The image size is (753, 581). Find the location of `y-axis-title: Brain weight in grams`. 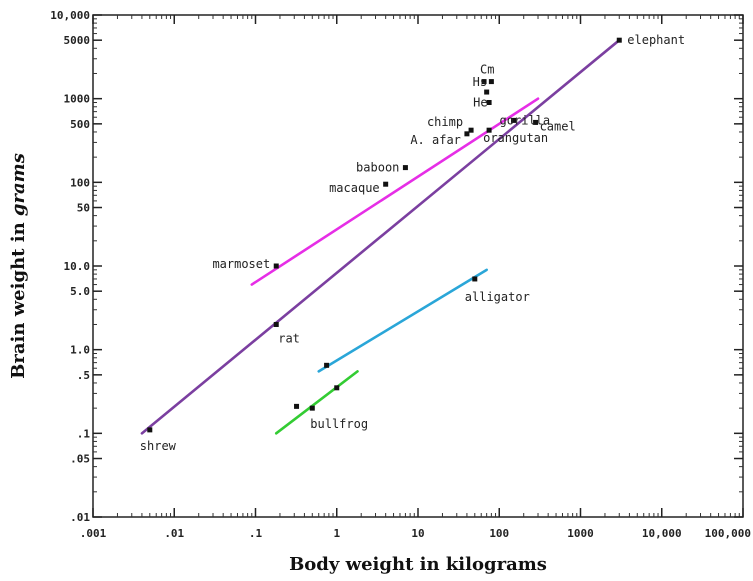

y-axis-title: Brain weight in grams is located at coordinates (18, 266).